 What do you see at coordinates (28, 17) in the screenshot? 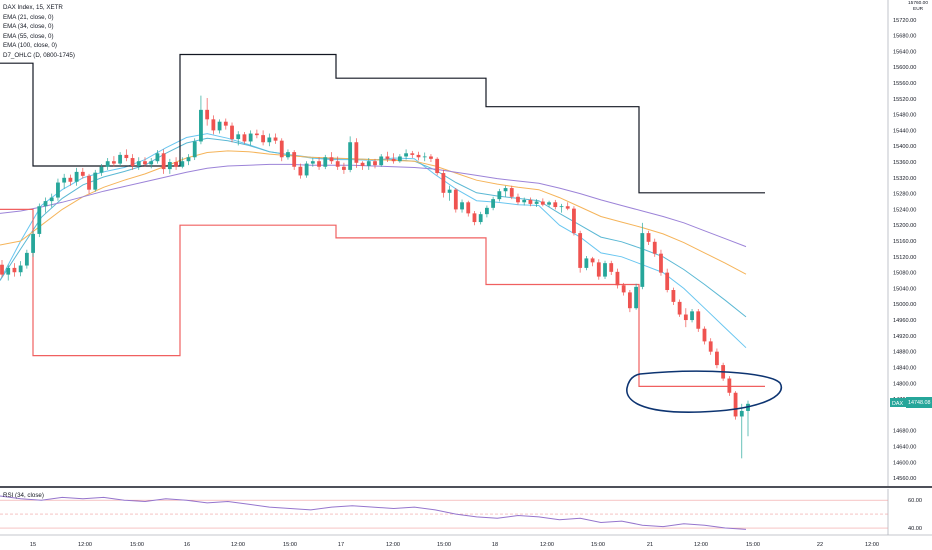
I see `legend-ema21: EMA (21, close, 0)` at bounding box center [28, 17].